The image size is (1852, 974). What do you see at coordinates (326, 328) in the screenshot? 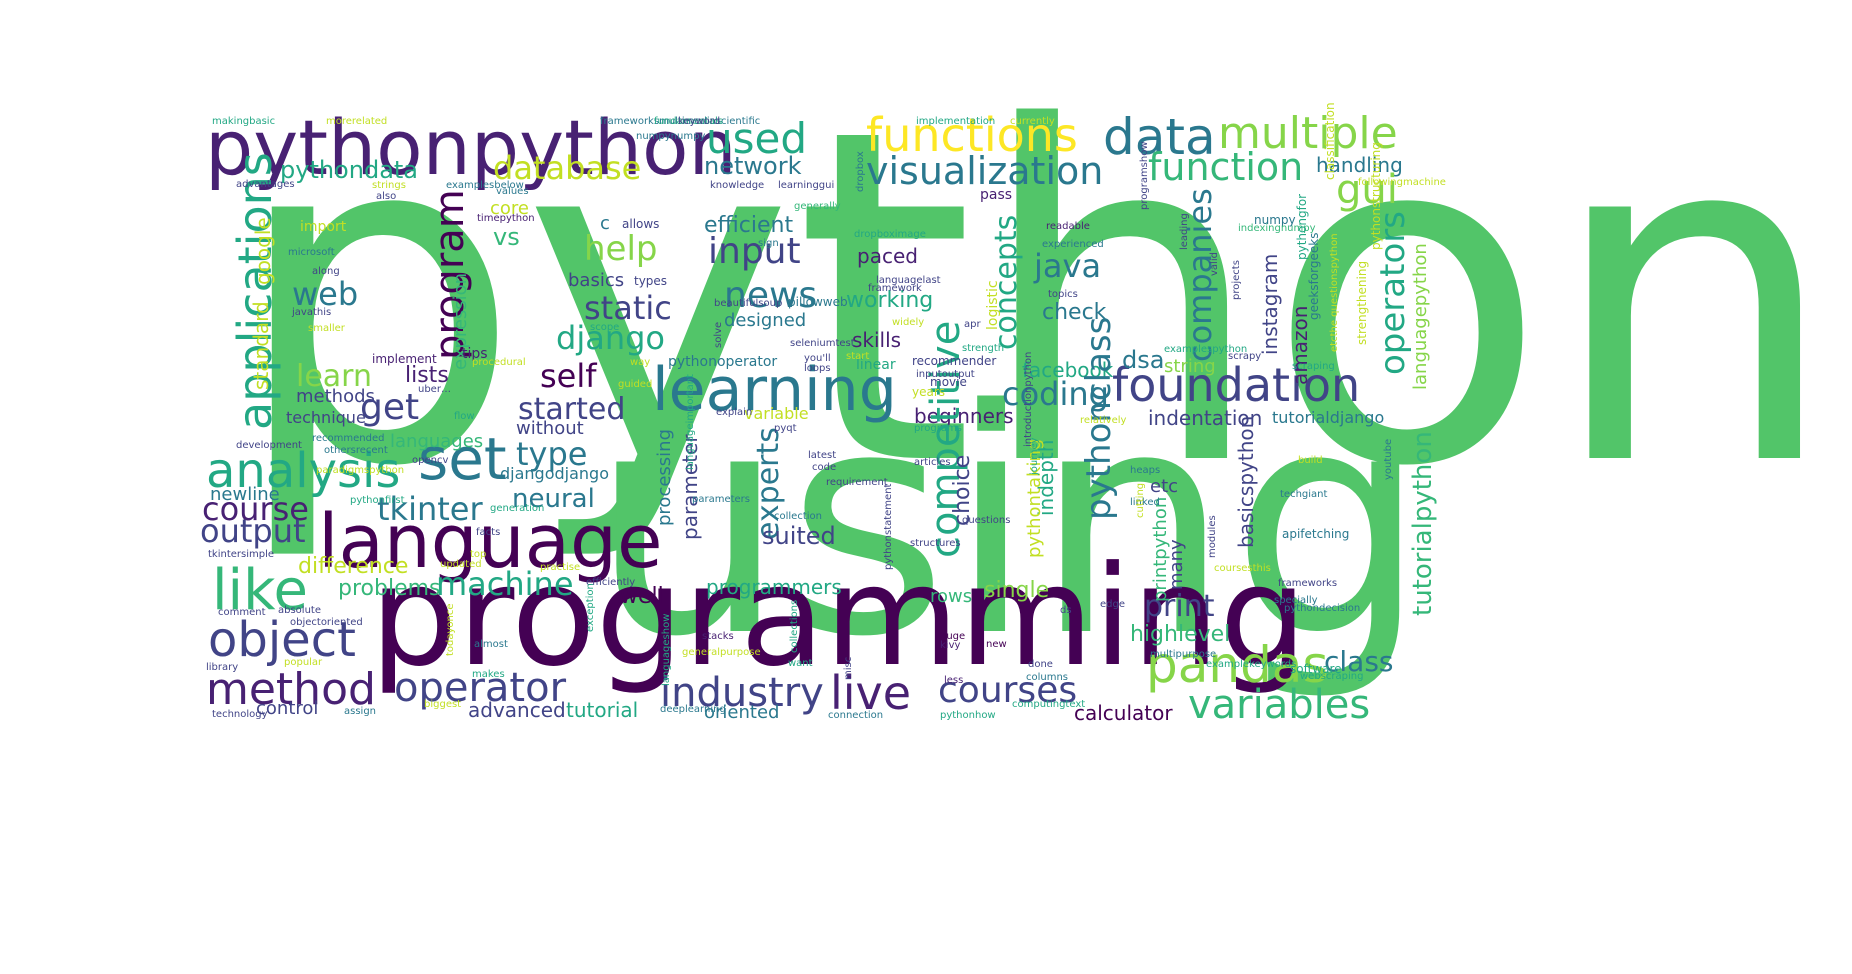
I see `word-smaller-219: smaller` at bounding box center [326, 328].